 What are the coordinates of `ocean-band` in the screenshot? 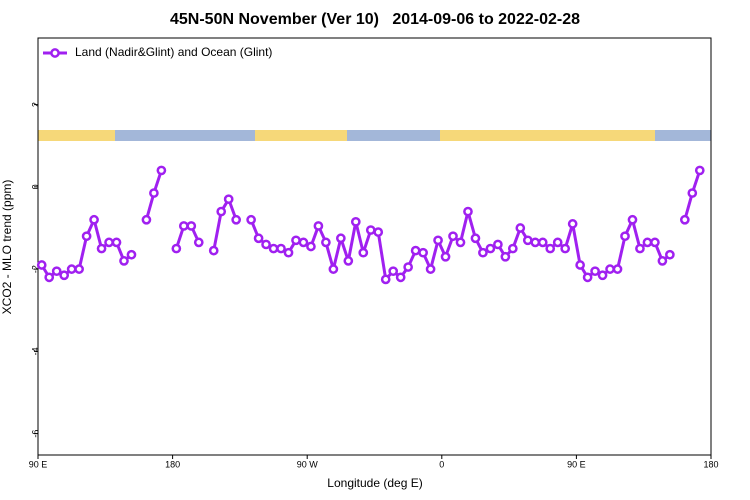 It's located at (374, 135).